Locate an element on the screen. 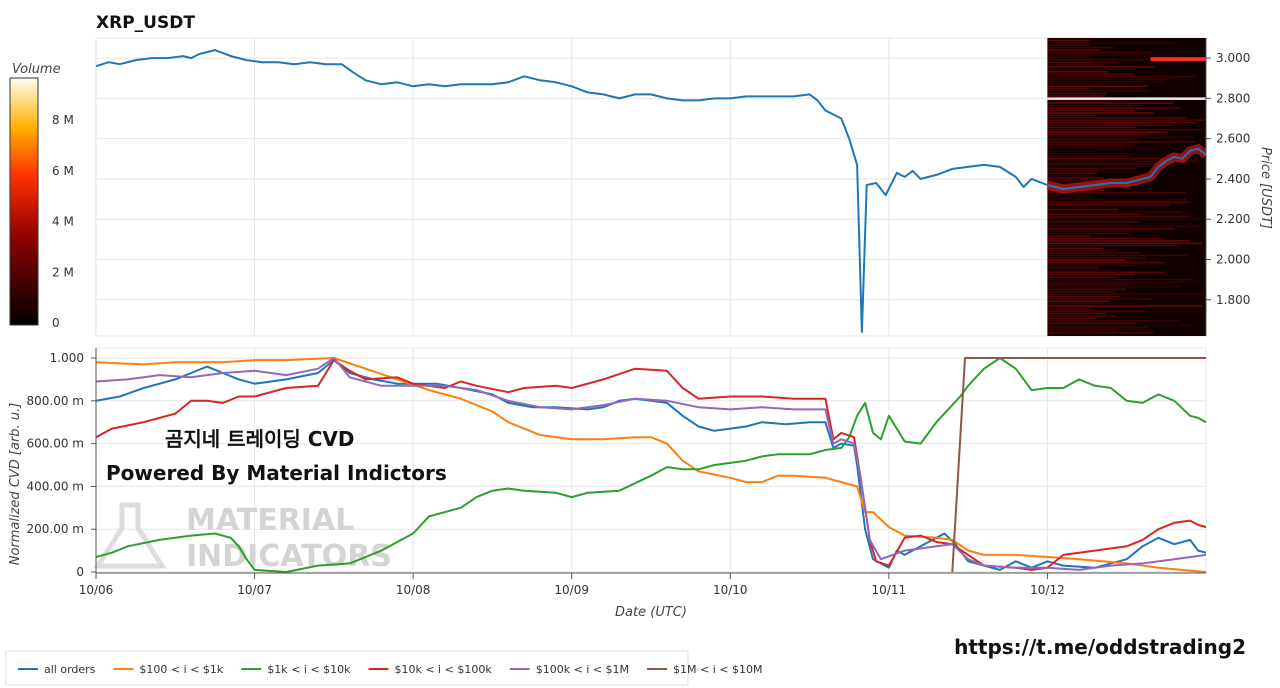  x-axis-ticks: 10/06 10/07 10/08 10/09 10/10 10/11 10/12 is located at coordinates (572, 585).